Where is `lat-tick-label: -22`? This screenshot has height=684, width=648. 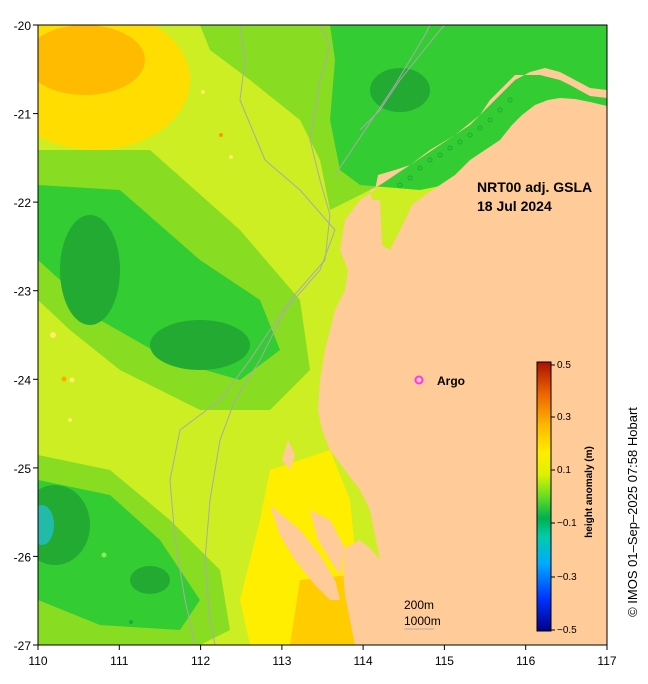
lat-tick-label: -22 is located at coordinates (23, 203).